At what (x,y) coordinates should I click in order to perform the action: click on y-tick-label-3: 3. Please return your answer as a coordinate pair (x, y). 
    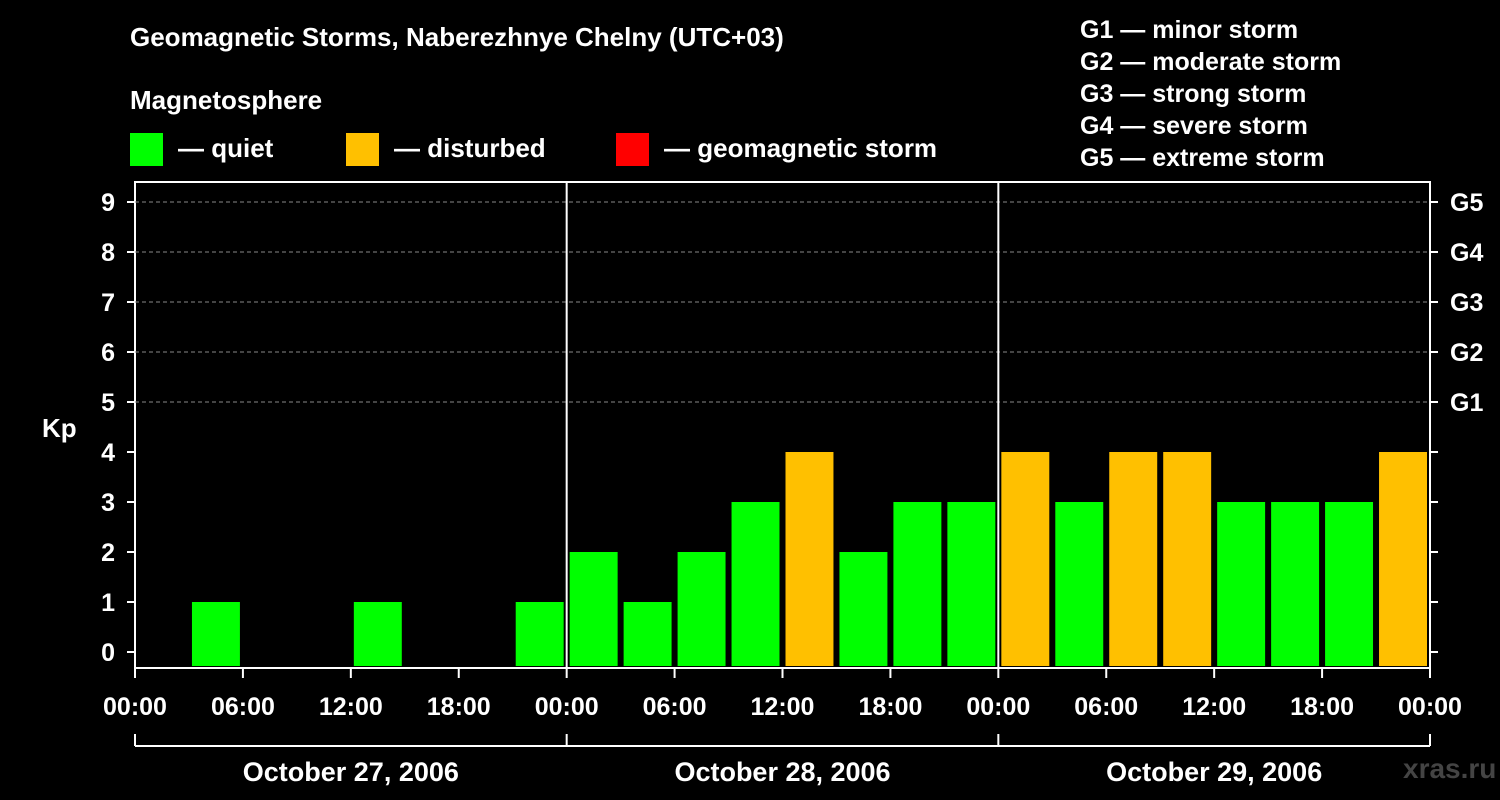
    Looking at the image, I should click on (108, 503).